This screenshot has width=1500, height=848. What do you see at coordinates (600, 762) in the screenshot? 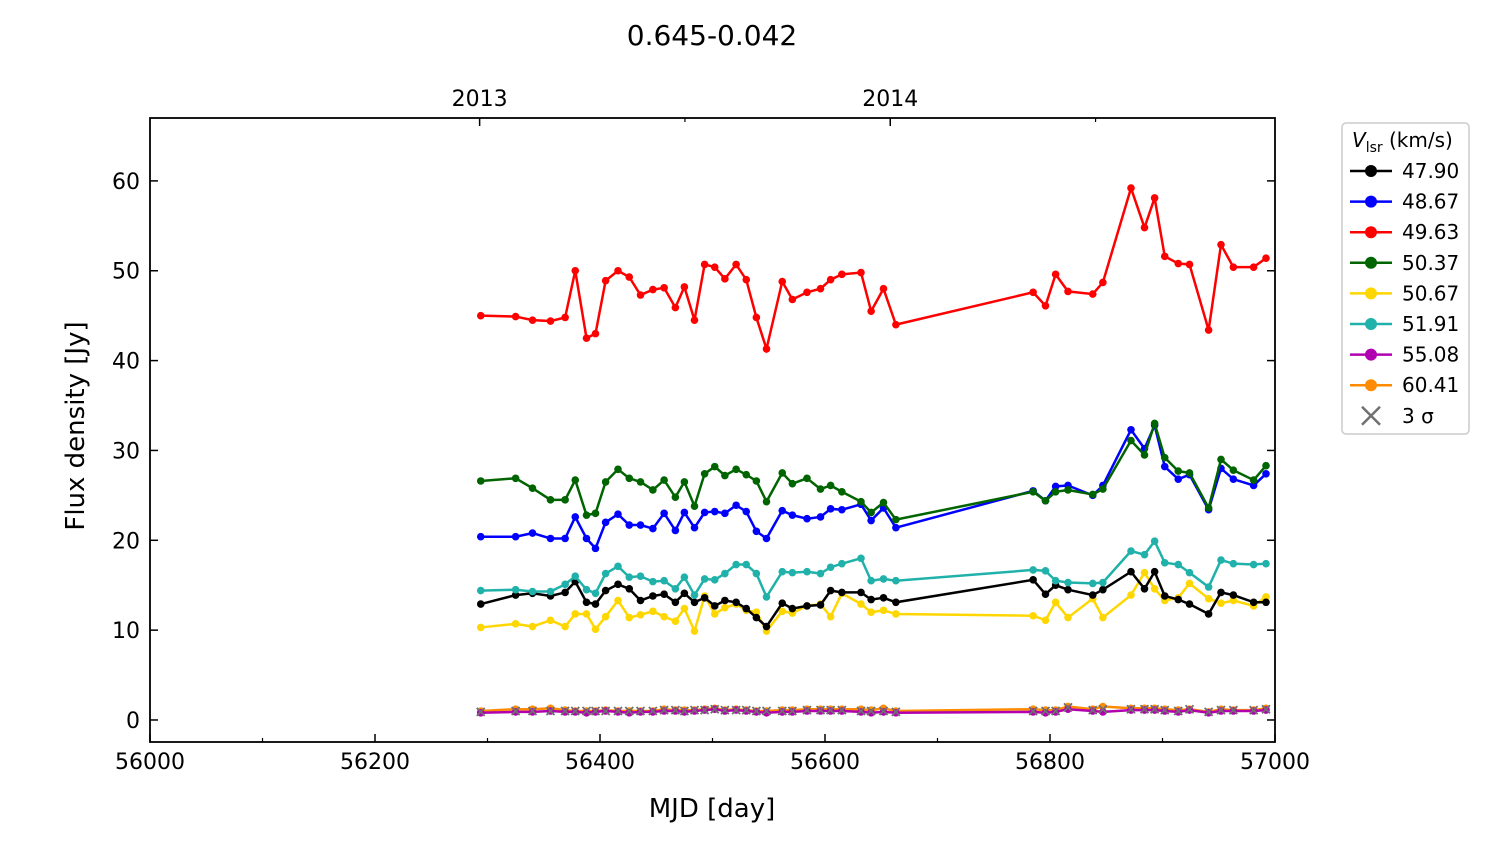
I see `x-tick-label: 56400` at bounding box center [600, 762].